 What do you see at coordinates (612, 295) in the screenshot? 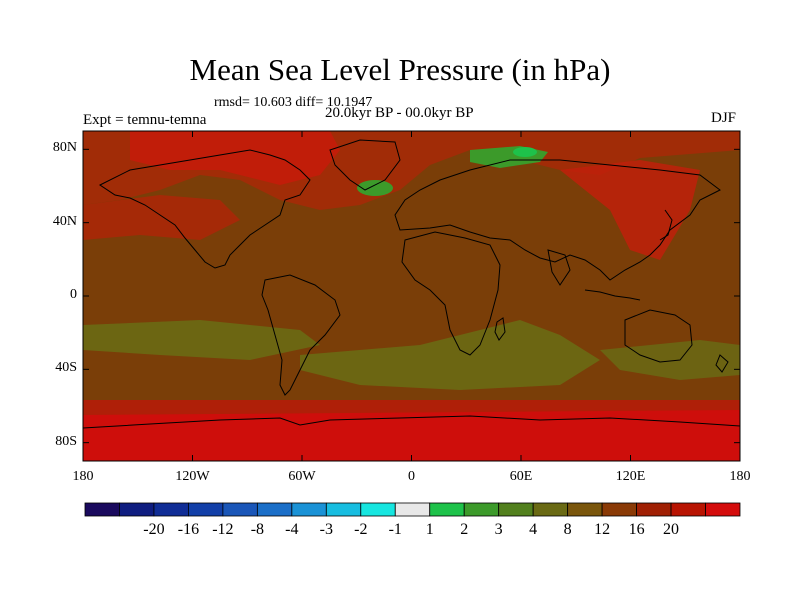
I see `coast-indonesia` at bounding box center [612, 295].